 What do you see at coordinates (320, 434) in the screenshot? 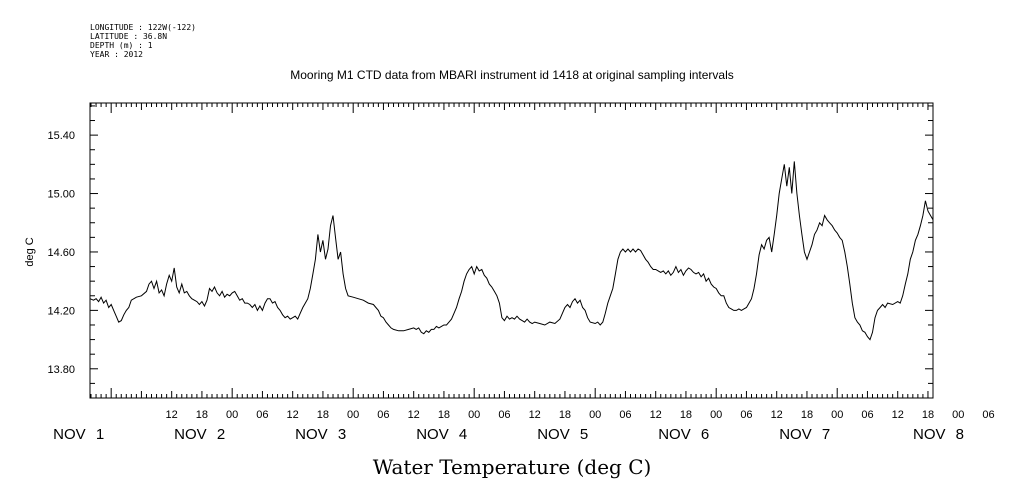
I see `day-label: NOV 3` at bounding box center [320, 434].